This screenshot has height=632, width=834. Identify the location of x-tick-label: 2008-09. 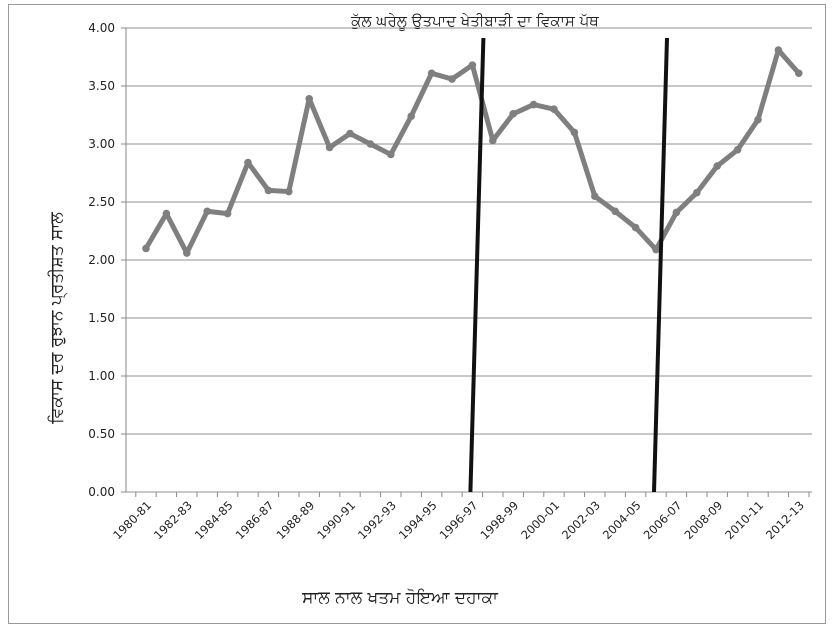
(703, 520).